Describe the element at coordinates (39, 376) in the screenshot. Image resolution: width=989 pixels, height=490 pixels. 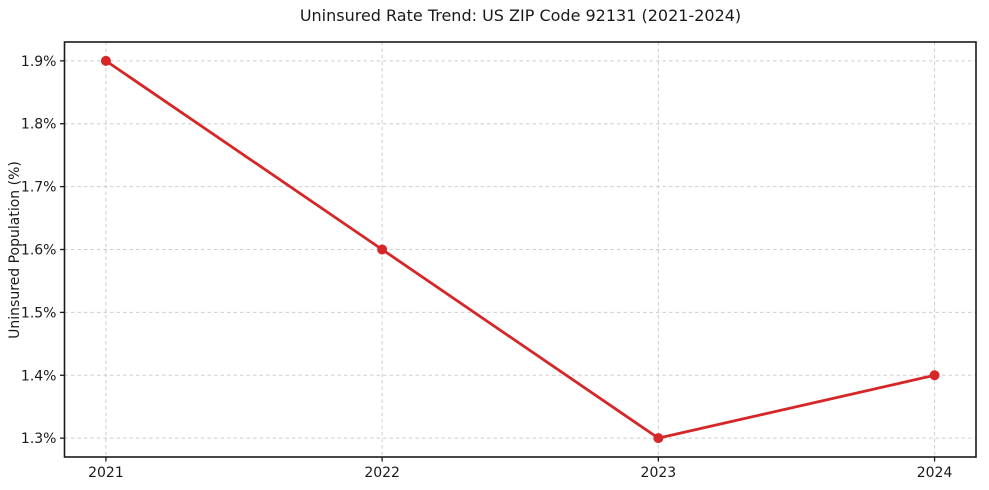
I see `y-tick-label: 1.4%` at that location.